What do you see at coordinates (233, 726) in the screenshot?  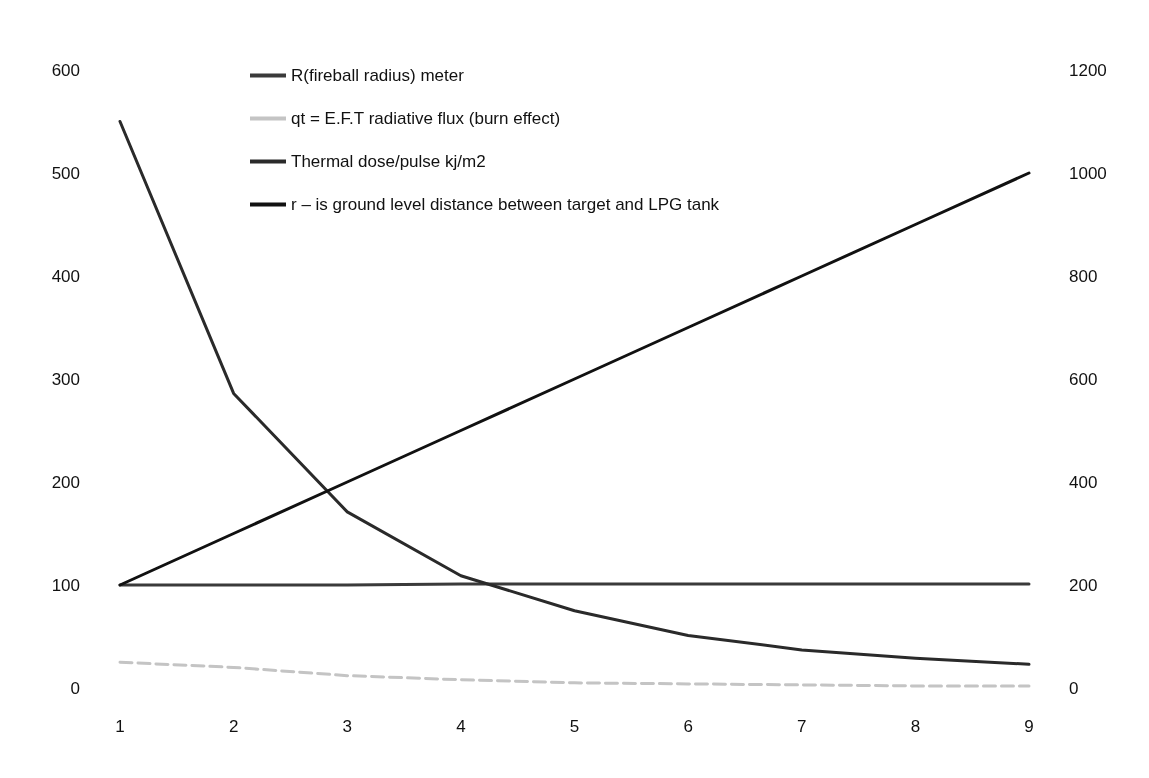 I see `x-tick-label: 2` at bounding box center [233, 726].